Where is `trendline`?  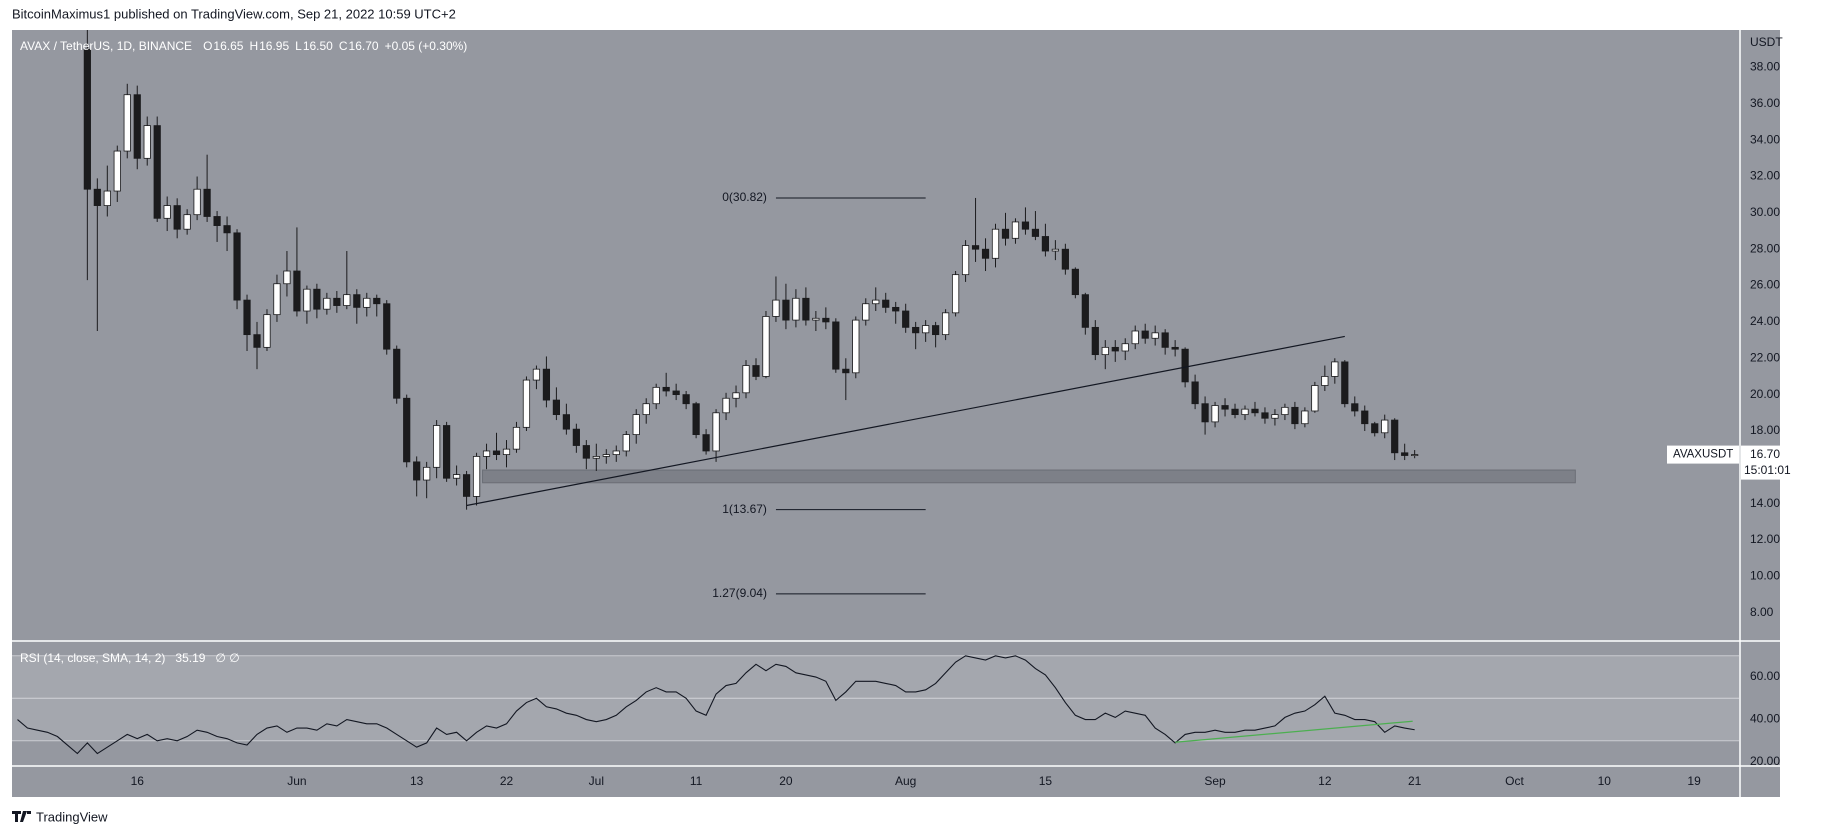 trendline is located at coordinates (905, 421).